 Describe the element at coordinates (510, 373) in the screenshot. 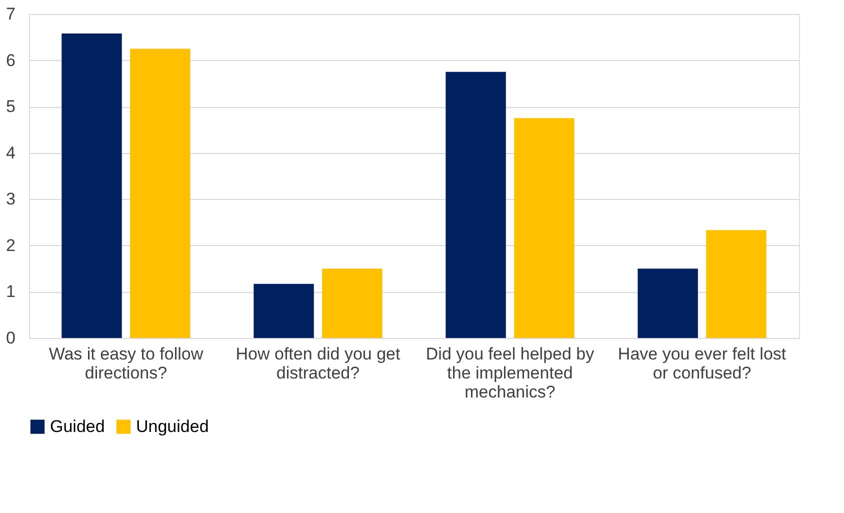

I see `x-tick-label: Did you feel helped by the implemented mechanics?` at that location.